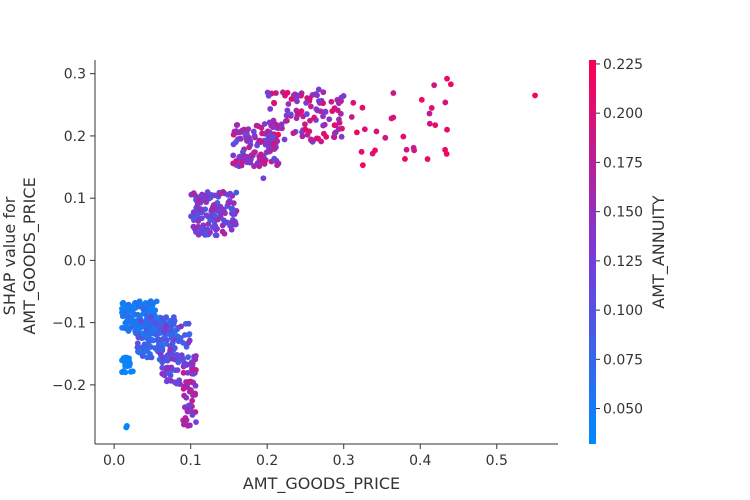 This screenshot has height=500, width=750. Describe the element at coordinates (9, 255) in the screenshot. I see `y-axis-label-line: SHAP value for` at that location.